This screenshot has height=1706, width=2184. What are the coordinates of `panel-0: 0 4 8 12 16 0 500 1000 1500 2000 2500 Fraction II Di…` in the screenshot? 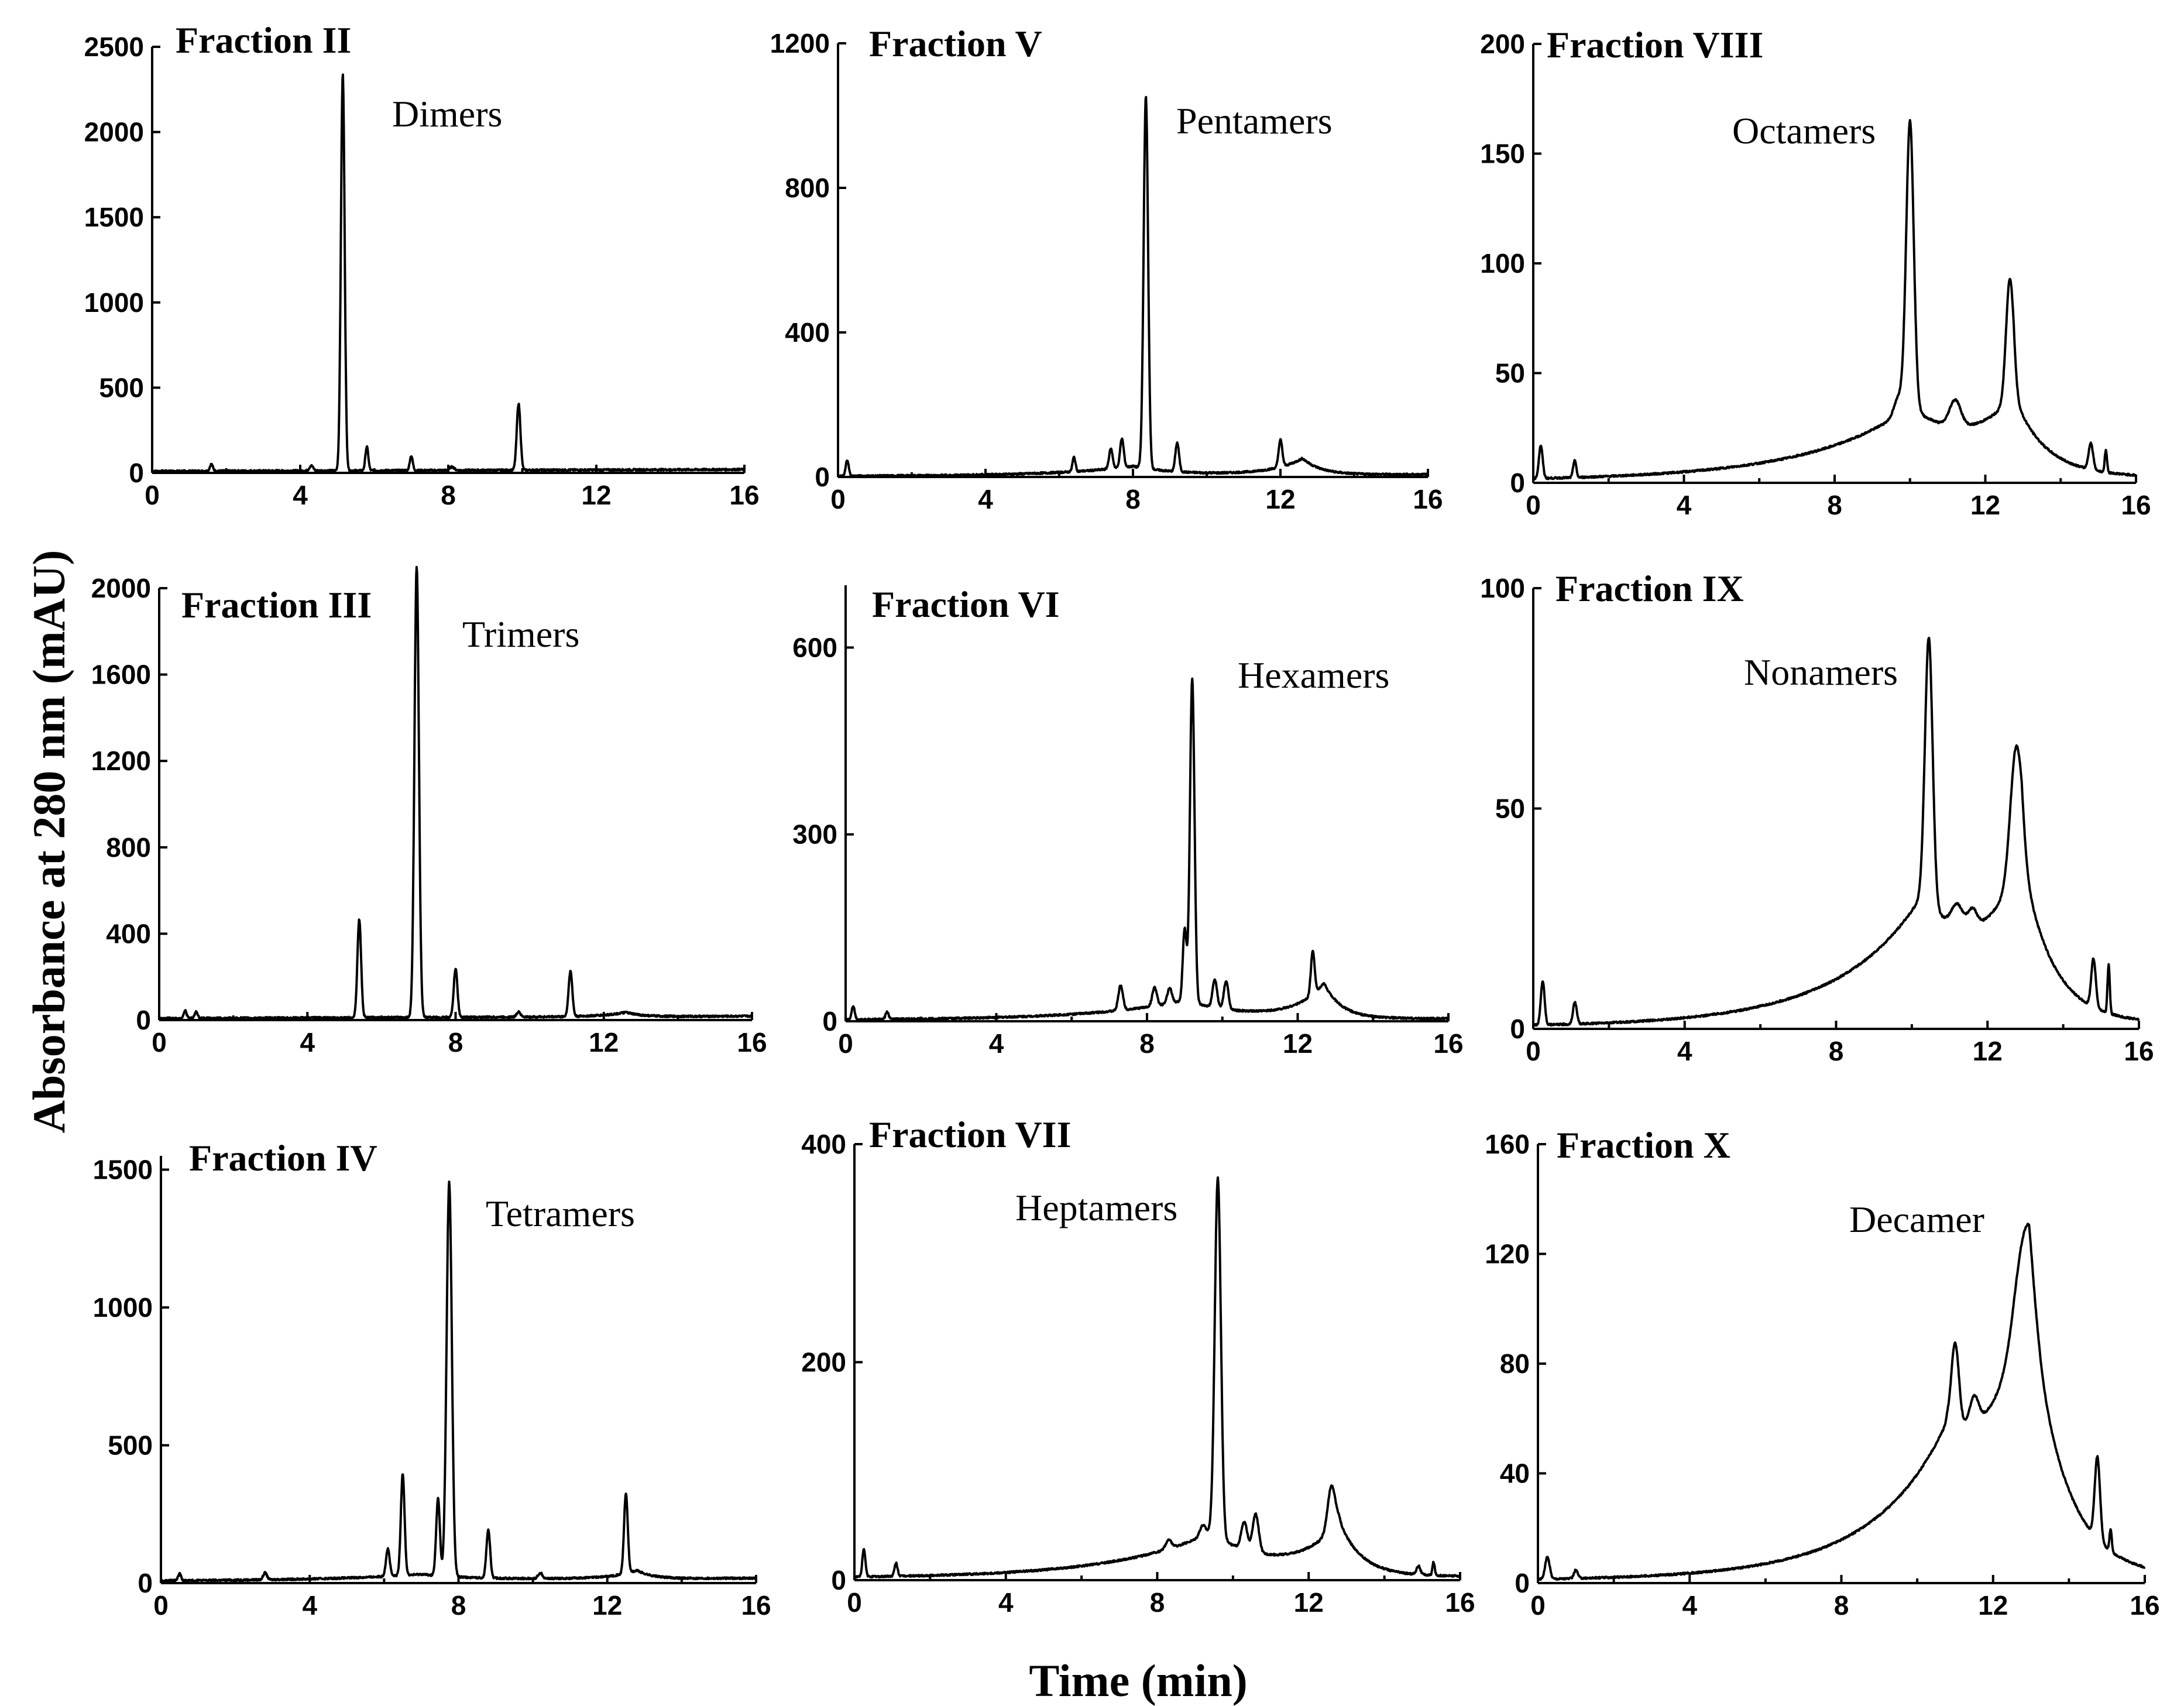 It's located at (422, 264).